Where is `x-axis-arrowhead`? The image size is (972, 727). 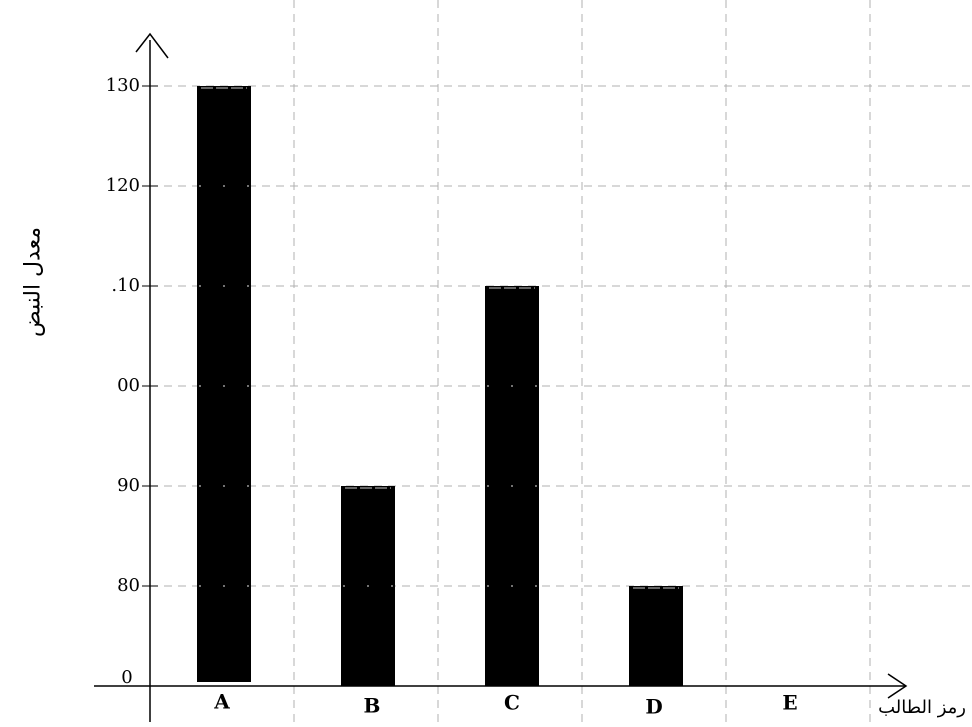 x-axis-arrowhead is located at coordinates (897, 686).